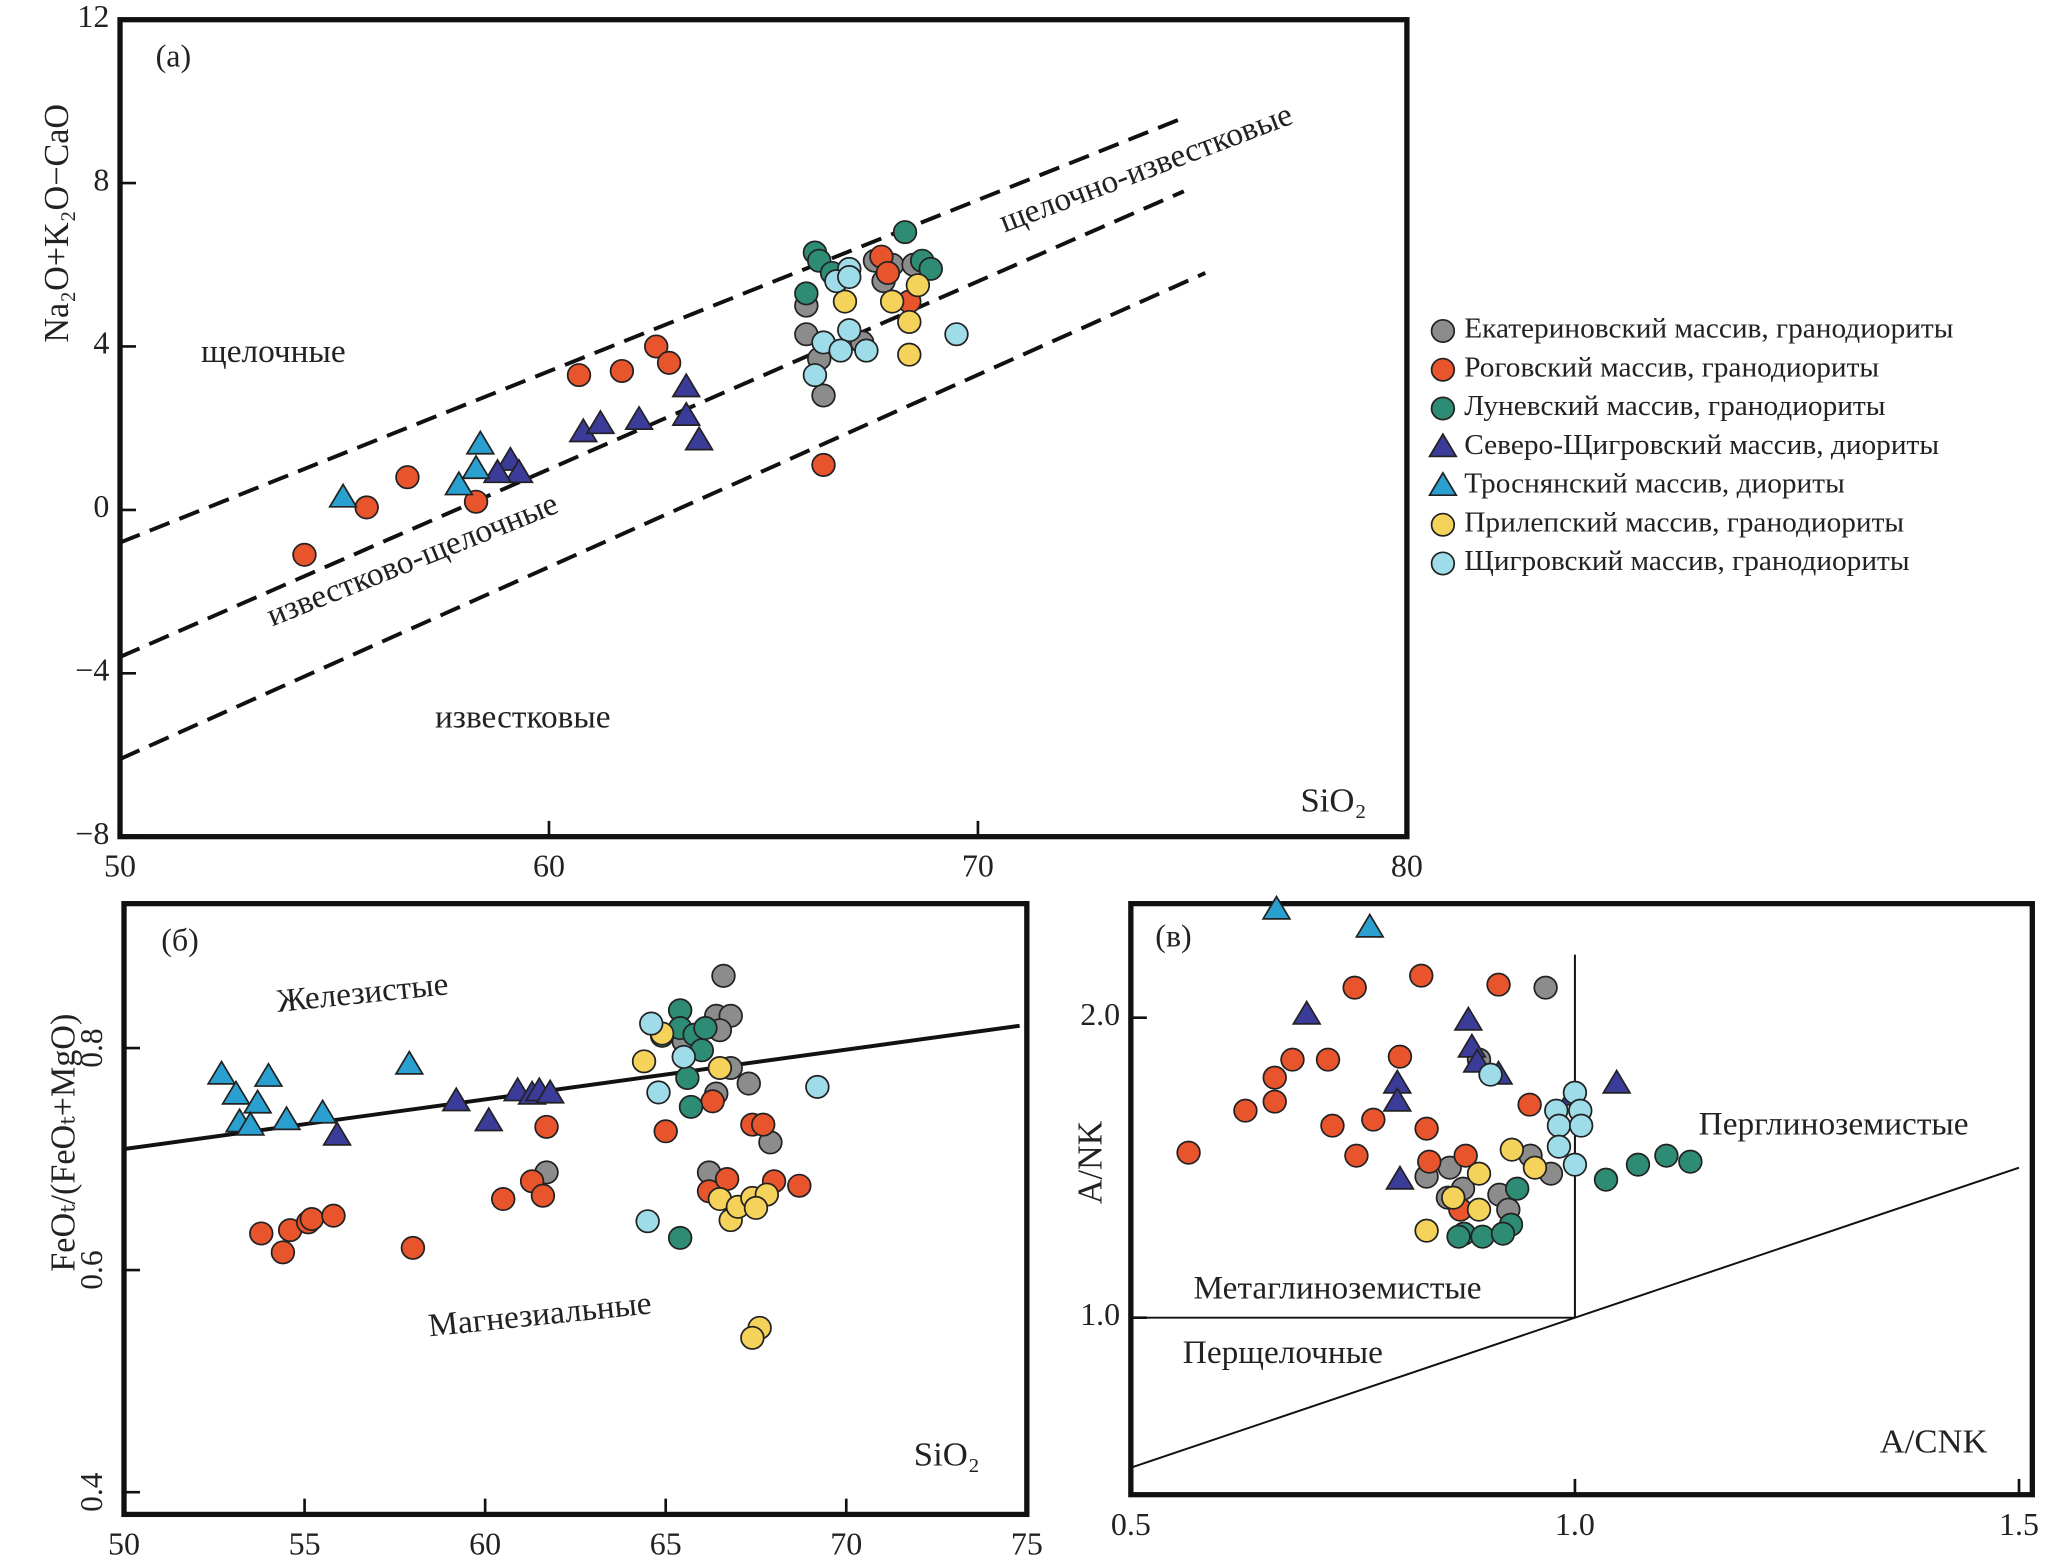  I want to click on region-label: Железистые, so click(362, 993).